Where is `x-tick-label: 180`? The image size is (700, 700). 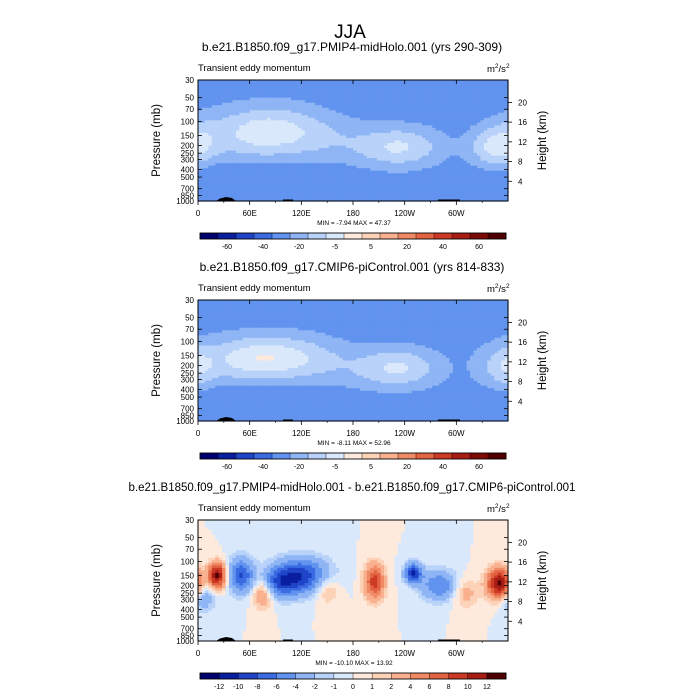
x-tick-label: 180 is located at coordinates (353, 213).